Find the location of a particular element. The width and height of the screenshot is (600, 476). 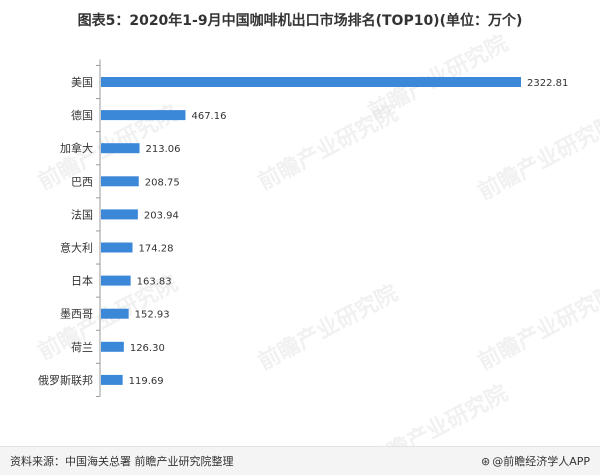

value-label: 163.83 is located at coordinates (154, 282).